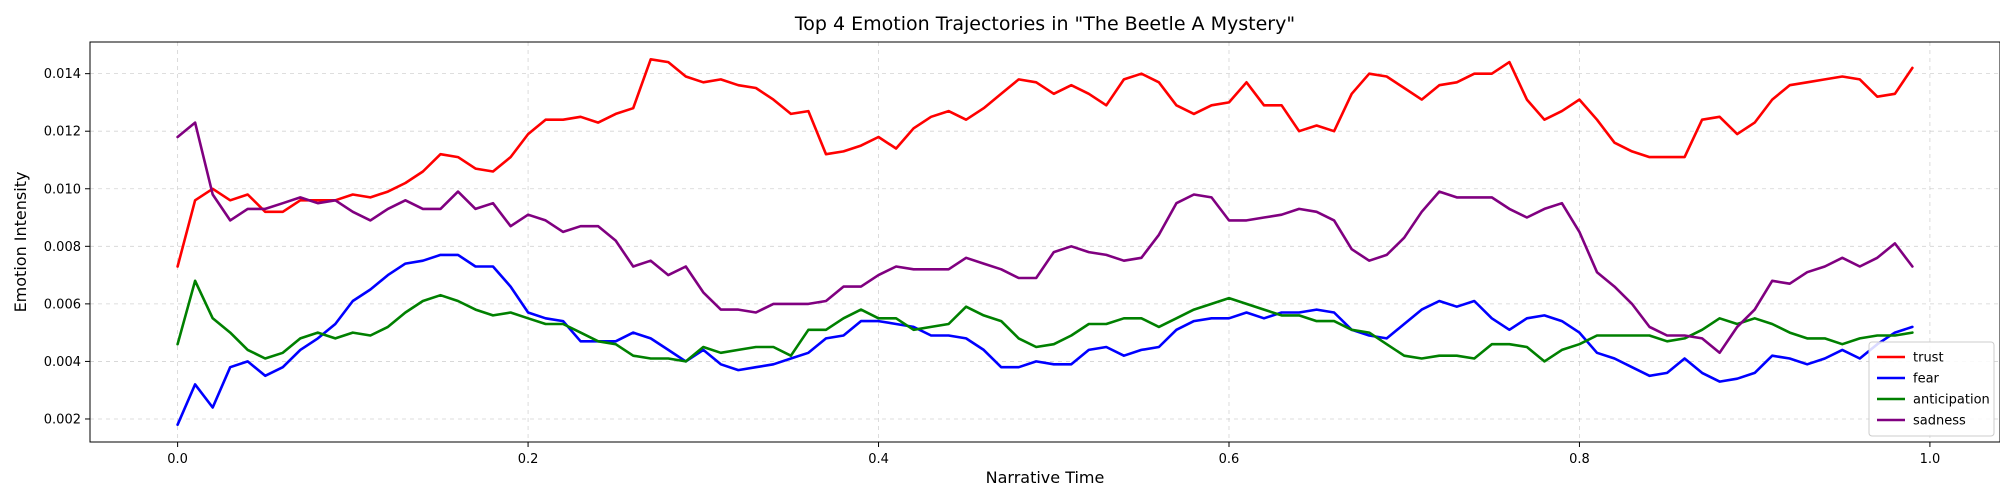 Image resolution: width=2000 pixels, height=500 pixels. Describe the element at coordinates (1045, 477) in the screenshot. I see `x-axis-label: Narrative Time` at that location.